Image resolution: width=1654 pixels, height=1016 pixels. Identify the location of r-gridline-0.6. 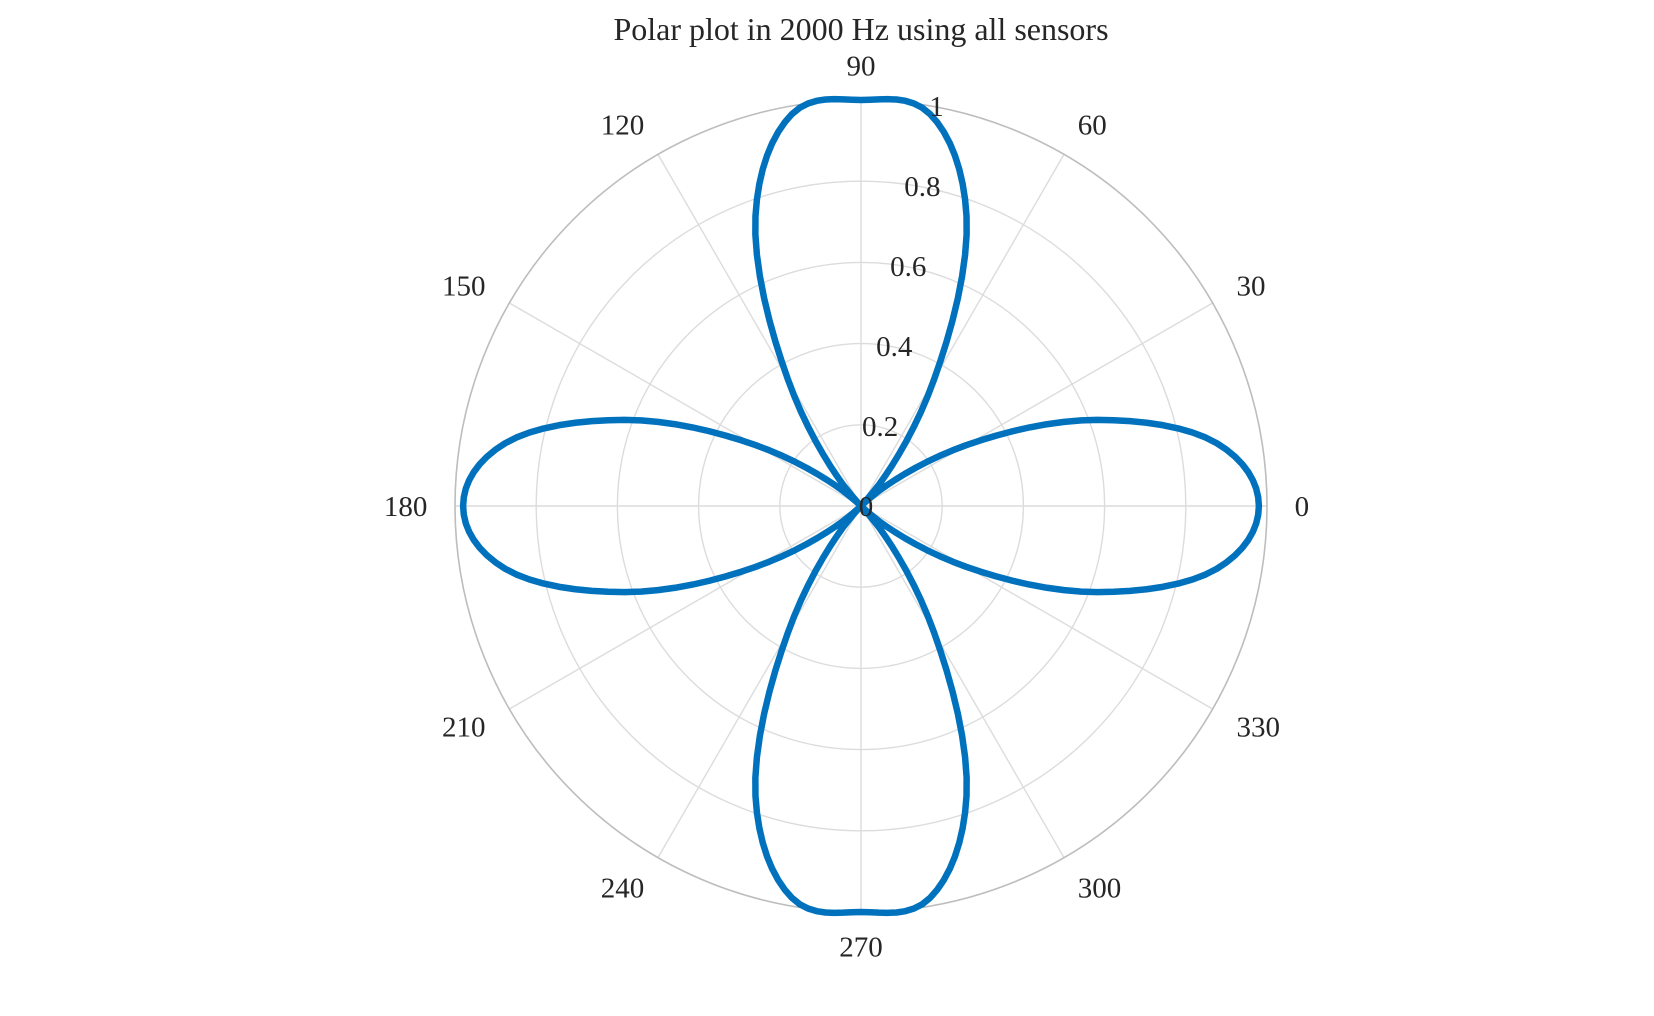
(861, 506).